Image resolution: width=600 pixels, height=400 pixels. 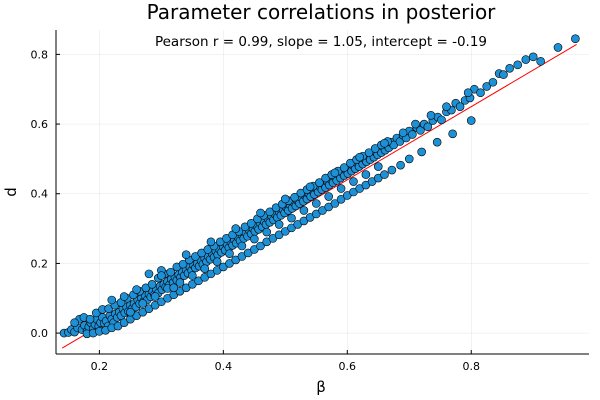 I want to click on y-ticks: 0.0 0.2 0.4 0.6 0.8, so click(x=45, y=194).